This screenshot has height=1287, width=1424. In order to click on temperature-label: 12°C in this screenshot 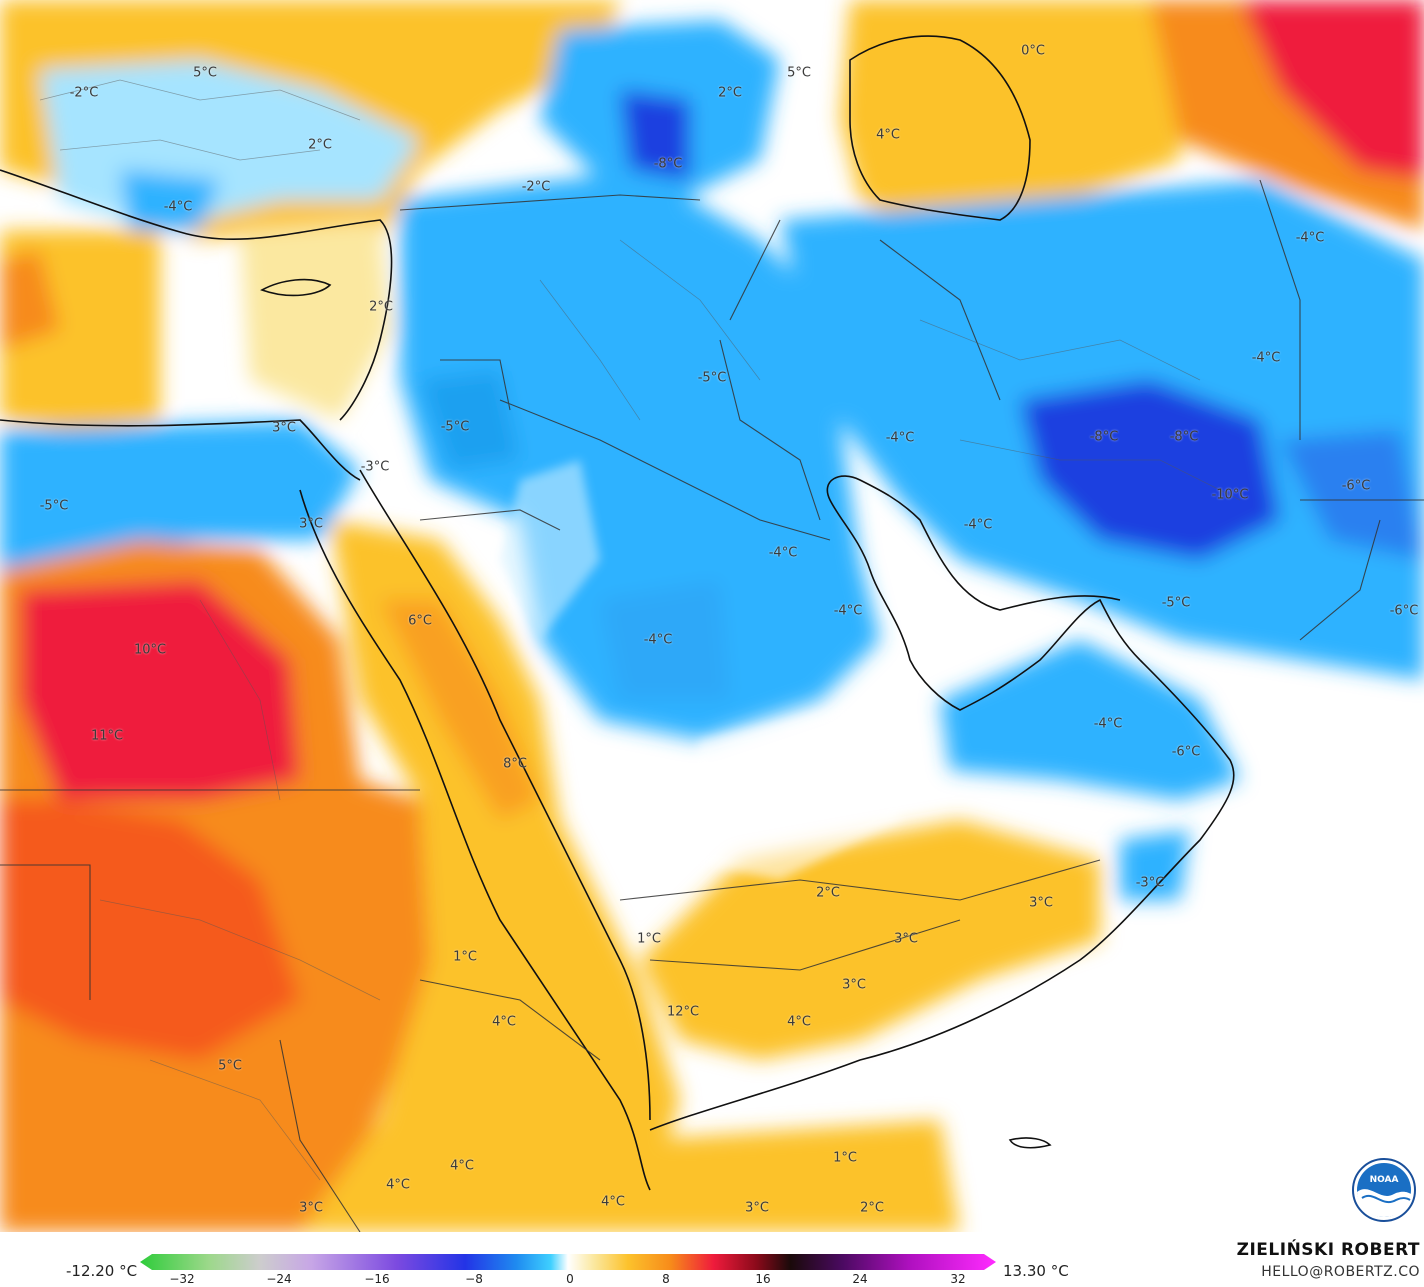, I will do `click(683, 1012)`.